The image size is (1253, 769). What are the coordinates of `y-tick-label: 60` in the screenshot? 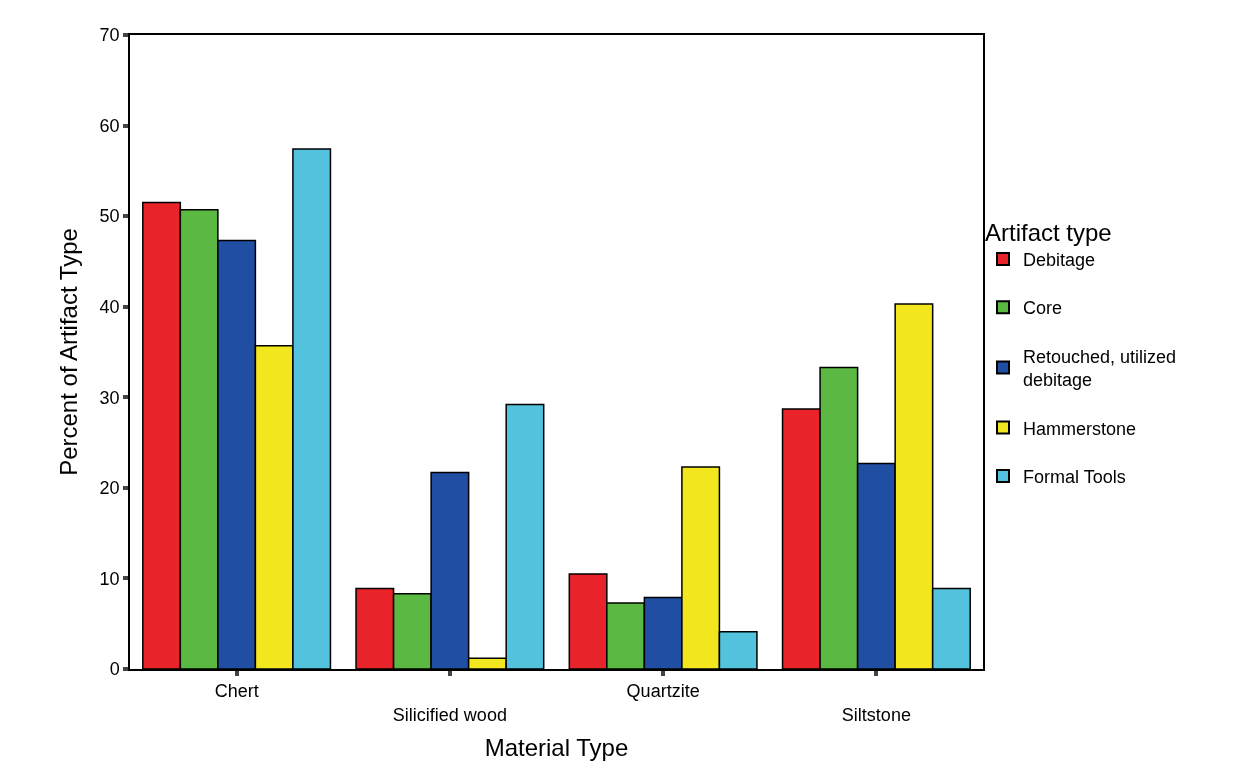 It's located at (109, 125).